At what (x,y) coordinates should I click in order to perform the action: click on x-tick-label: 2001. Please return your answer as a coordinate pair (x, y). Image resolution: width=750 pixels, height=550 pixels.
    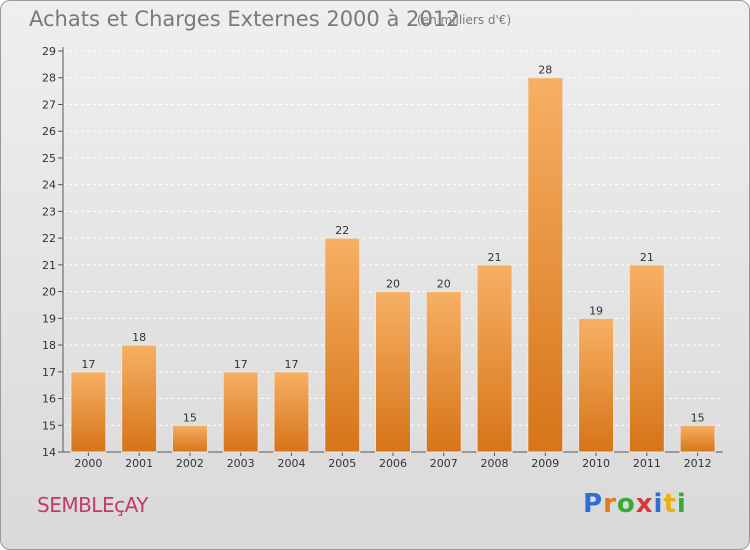
    Looking at the image, I should click on (139, 463).